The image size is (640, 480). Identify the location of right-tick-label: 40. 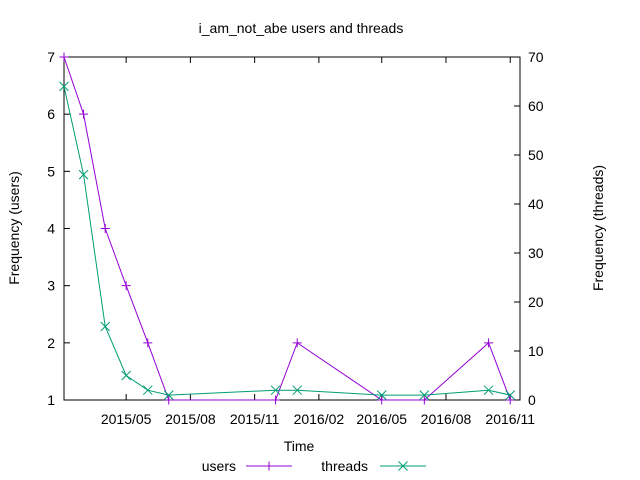
(536, 204).